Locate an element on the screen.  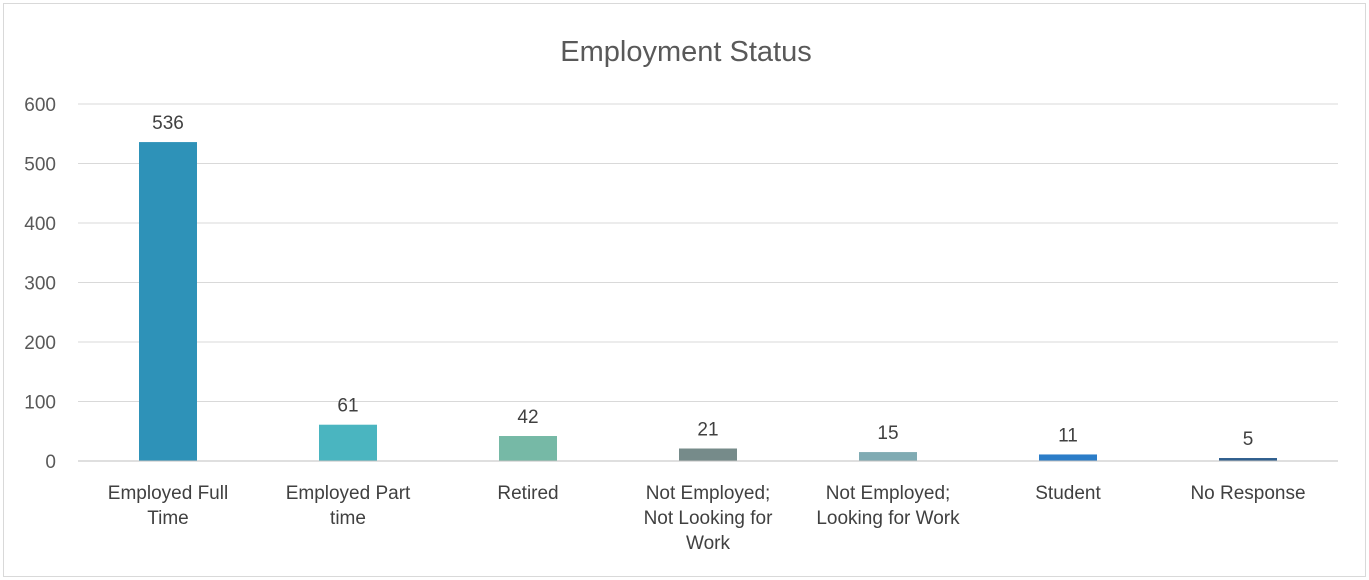
x-tick-label-line: Time is located at coordinates (168, 518).